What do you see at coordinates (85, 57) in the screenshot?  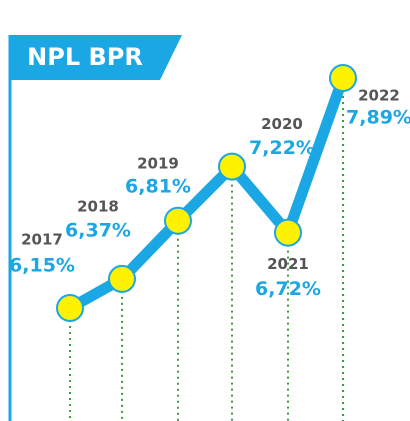 I see `chart-title: NPL BPR` at bounding box center [85, 57].